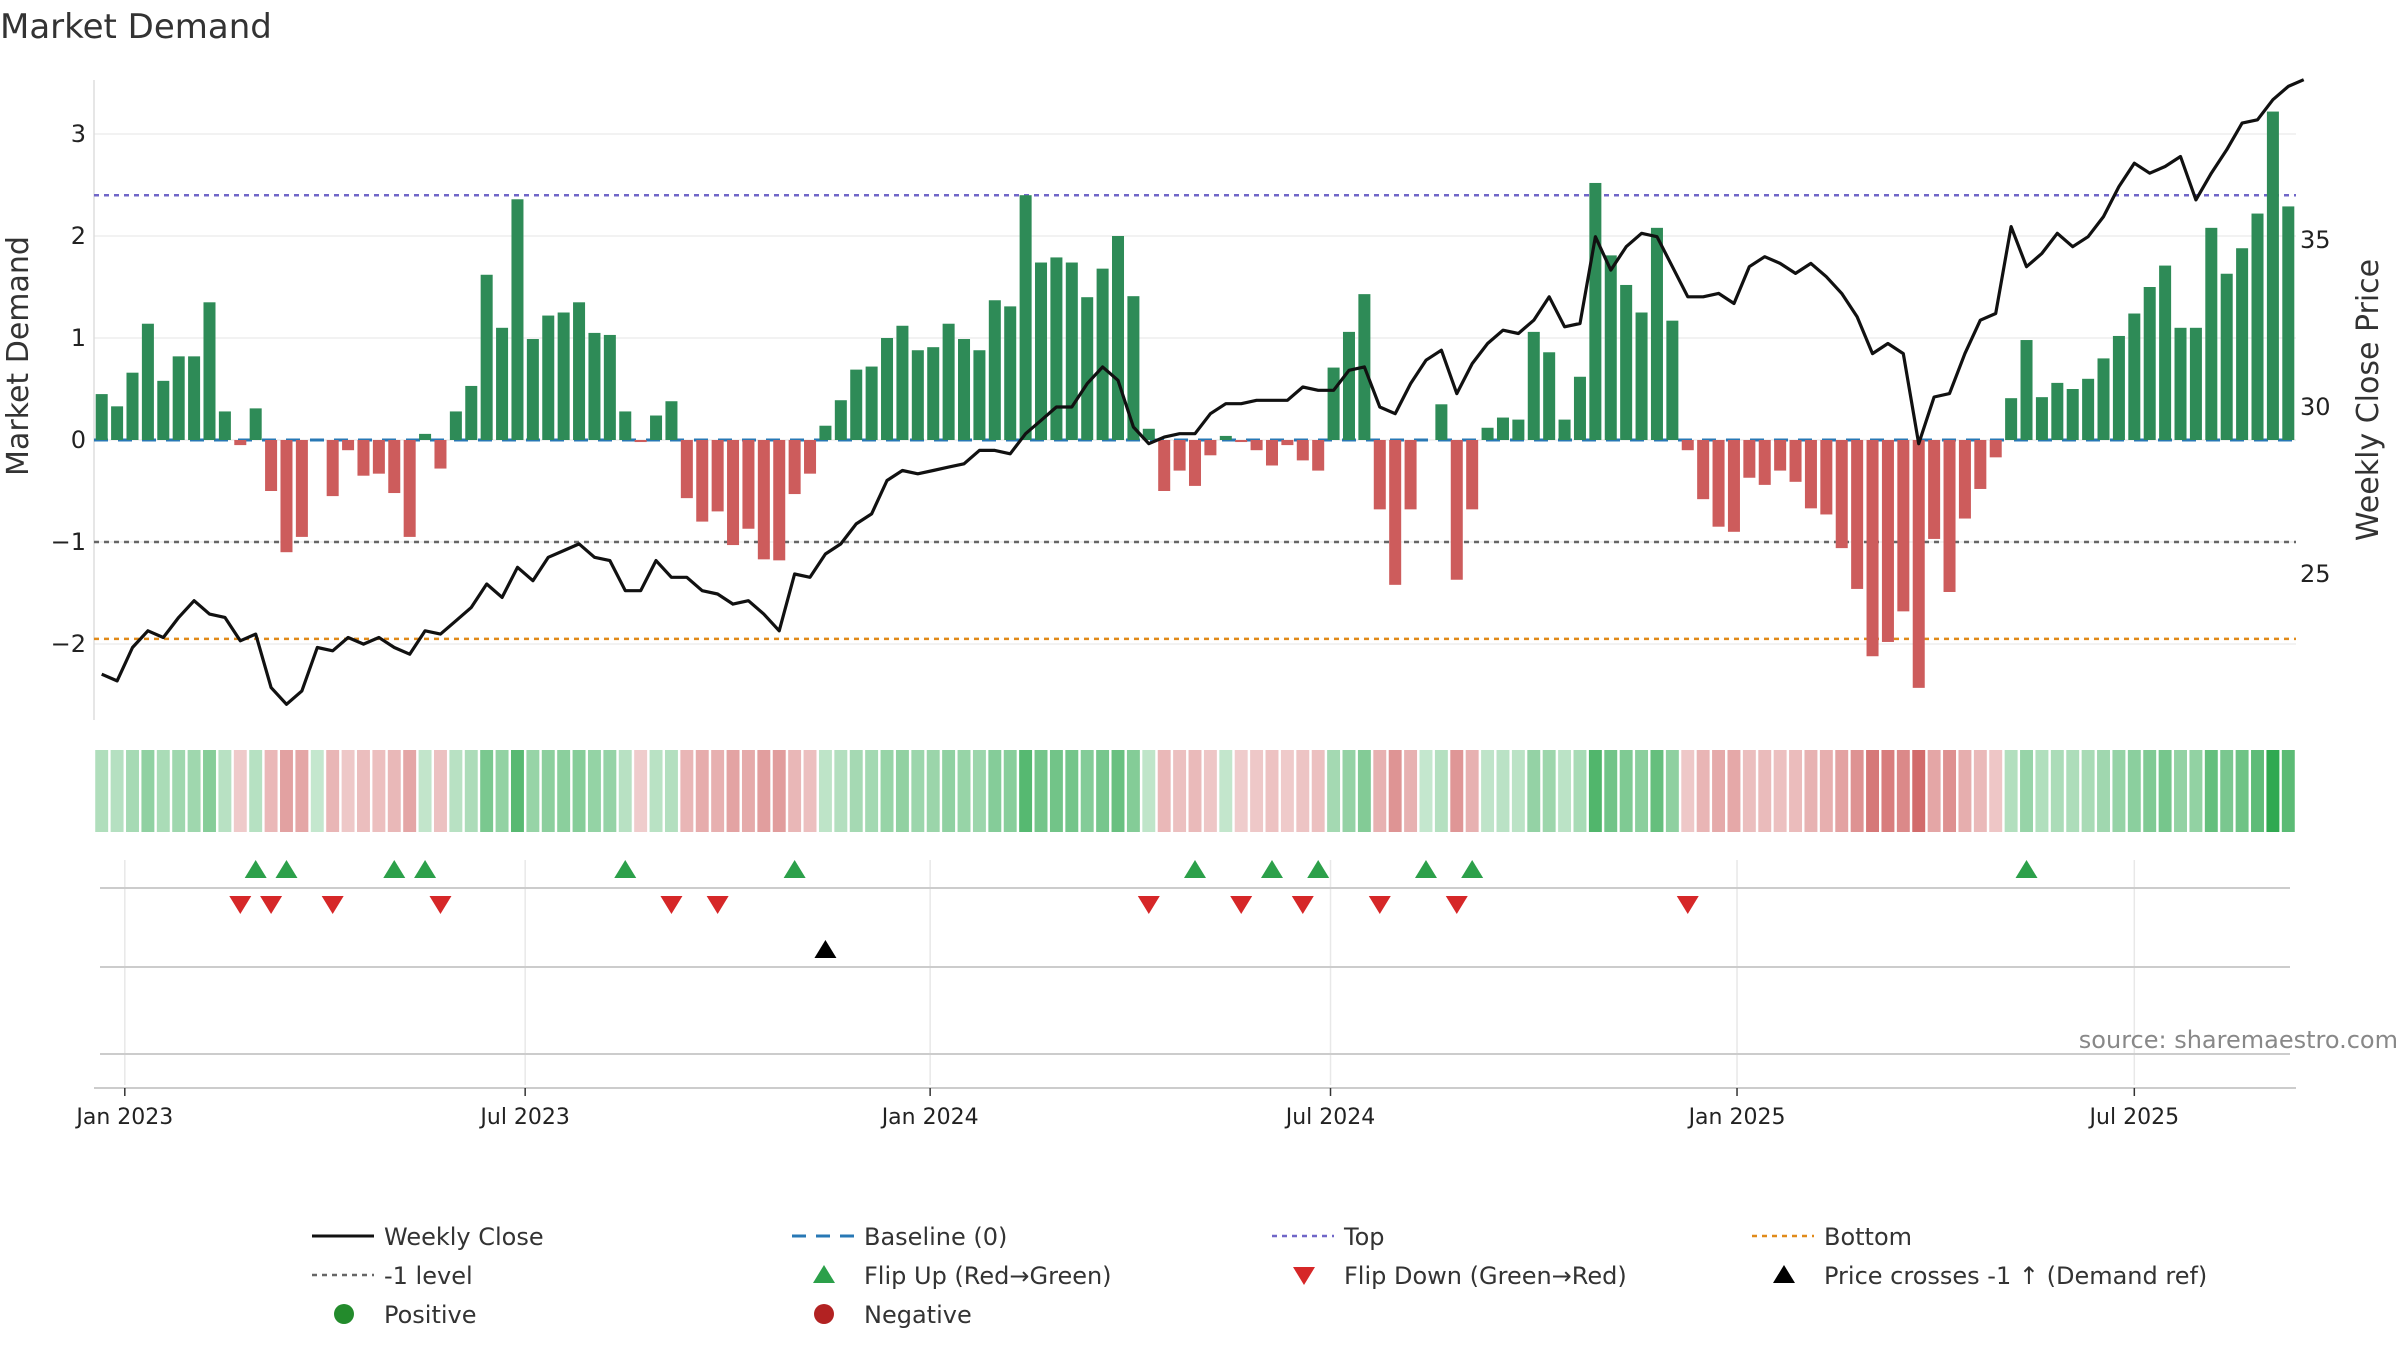 The width and height of the screenshot is (2400, 1350). Describe the element at coordinates (2134, 1117) in the screenshot. I see `x-tick-label: Jul 2025` at that location.